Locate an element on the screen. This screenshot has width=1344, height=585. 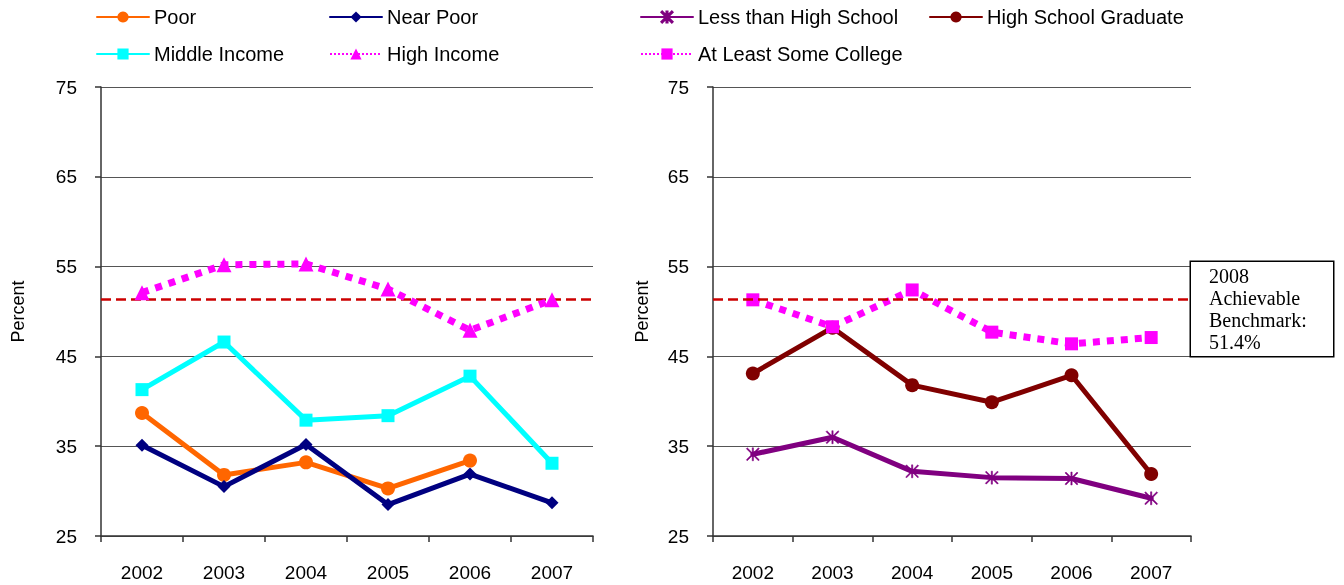
legend-label: Near Poor is located at coordinates (433, 17).